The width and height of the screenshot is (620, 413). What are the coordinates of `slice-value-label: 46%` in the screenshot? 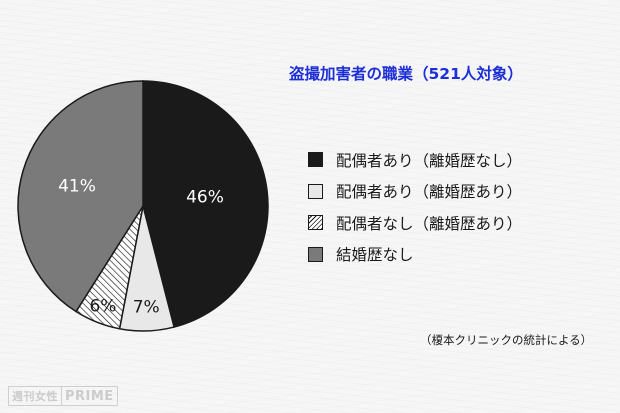 It's located at (205, 197).